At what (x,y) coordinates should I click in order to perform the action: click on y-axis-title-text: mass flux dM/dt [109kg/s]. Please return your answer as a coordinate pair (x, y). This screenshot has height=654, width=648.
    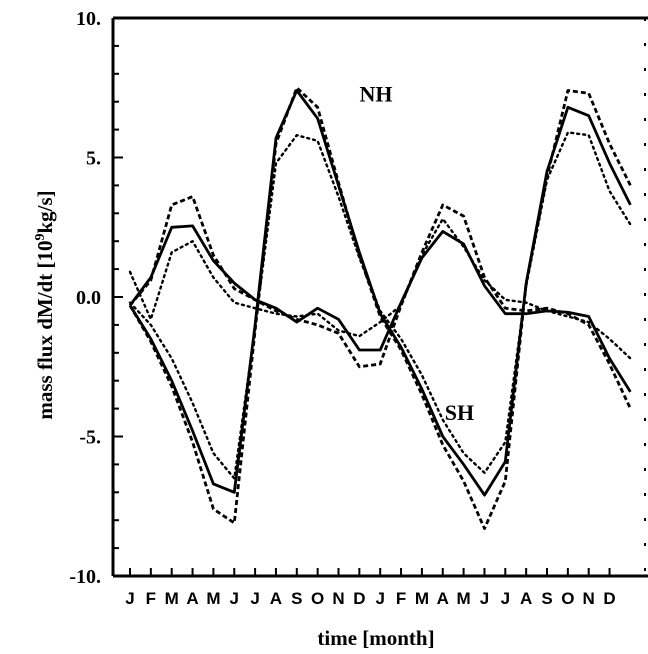
    Looking at the image, I should click on (45, 304).